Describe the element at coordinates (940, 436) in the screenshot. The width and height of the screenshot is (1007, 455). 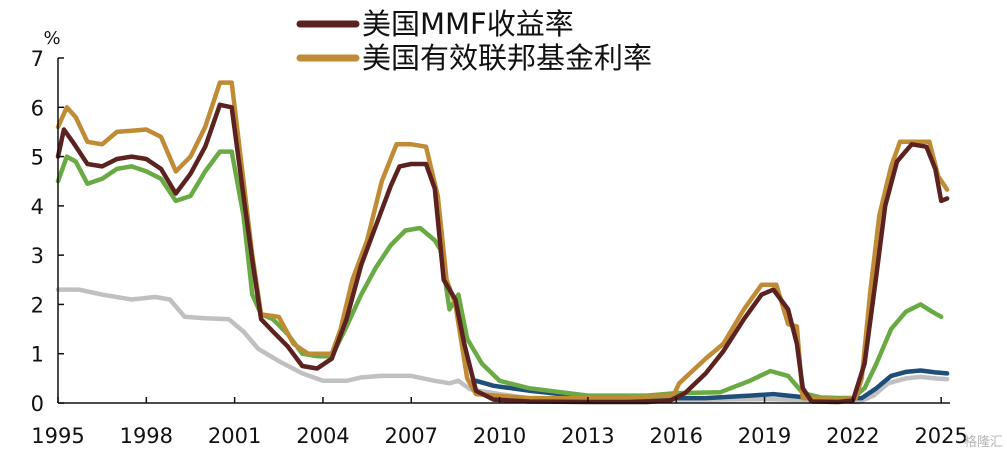
I see `x-tick-label: 2025` at that location.